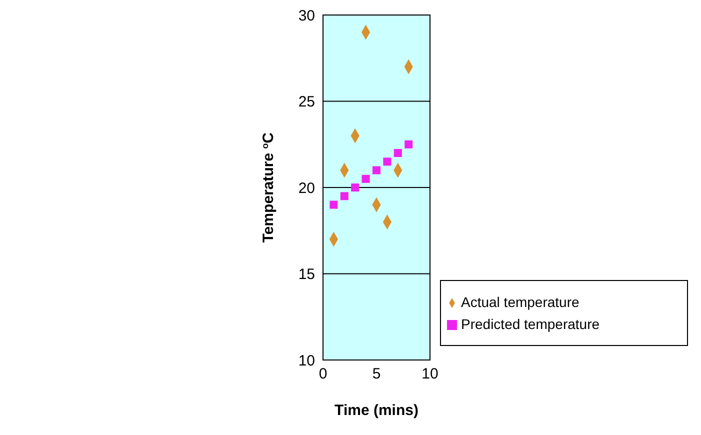 Image resolution: width=701 pixels, height=435 pixels. I want to click on y-tick-label: 20, so click(306, 188).